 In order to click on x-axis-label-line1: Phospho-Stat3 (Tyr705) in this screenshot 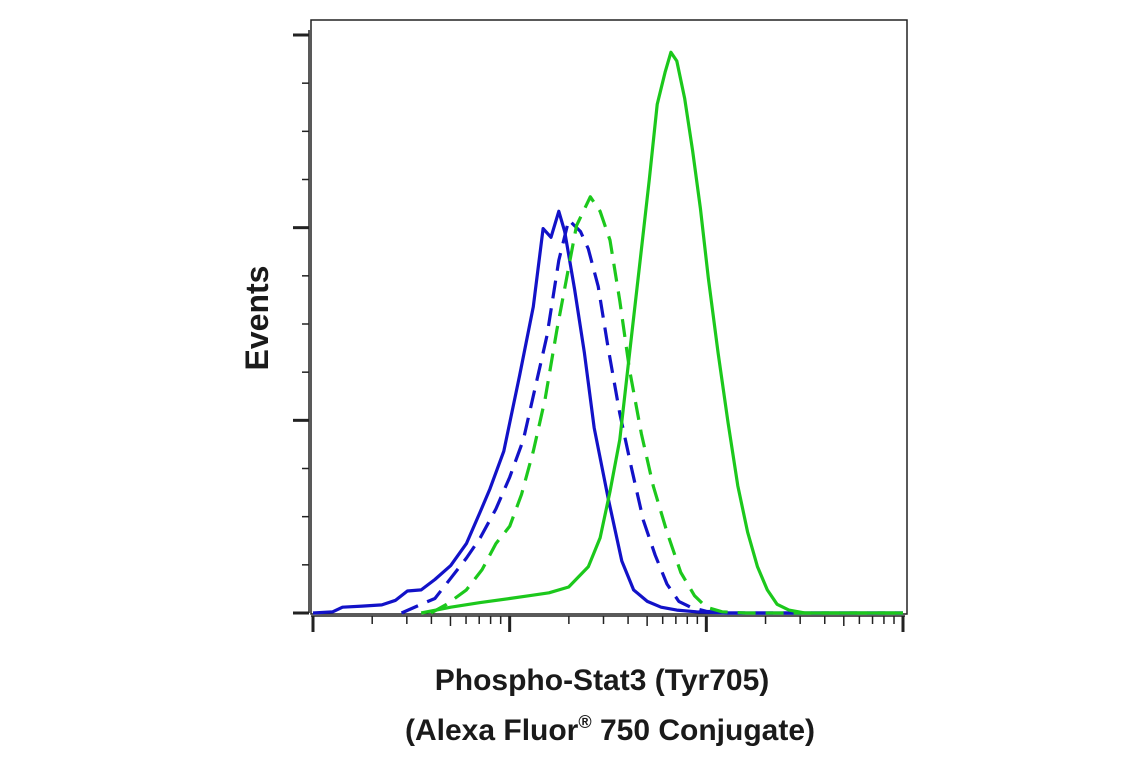, I will do `click(602, 680)`.